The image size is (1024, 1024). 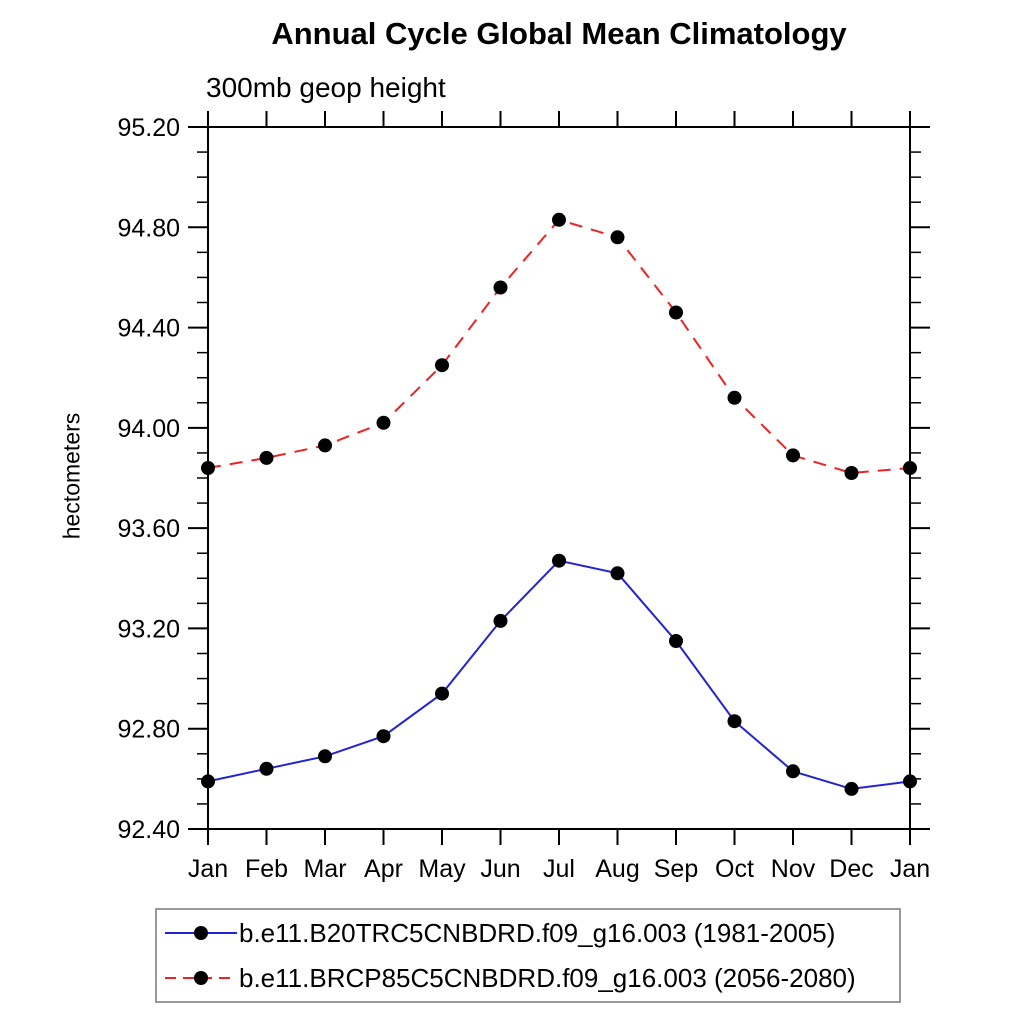 I want to click on x-tick-label: Oct, so click(x=734, y=869).